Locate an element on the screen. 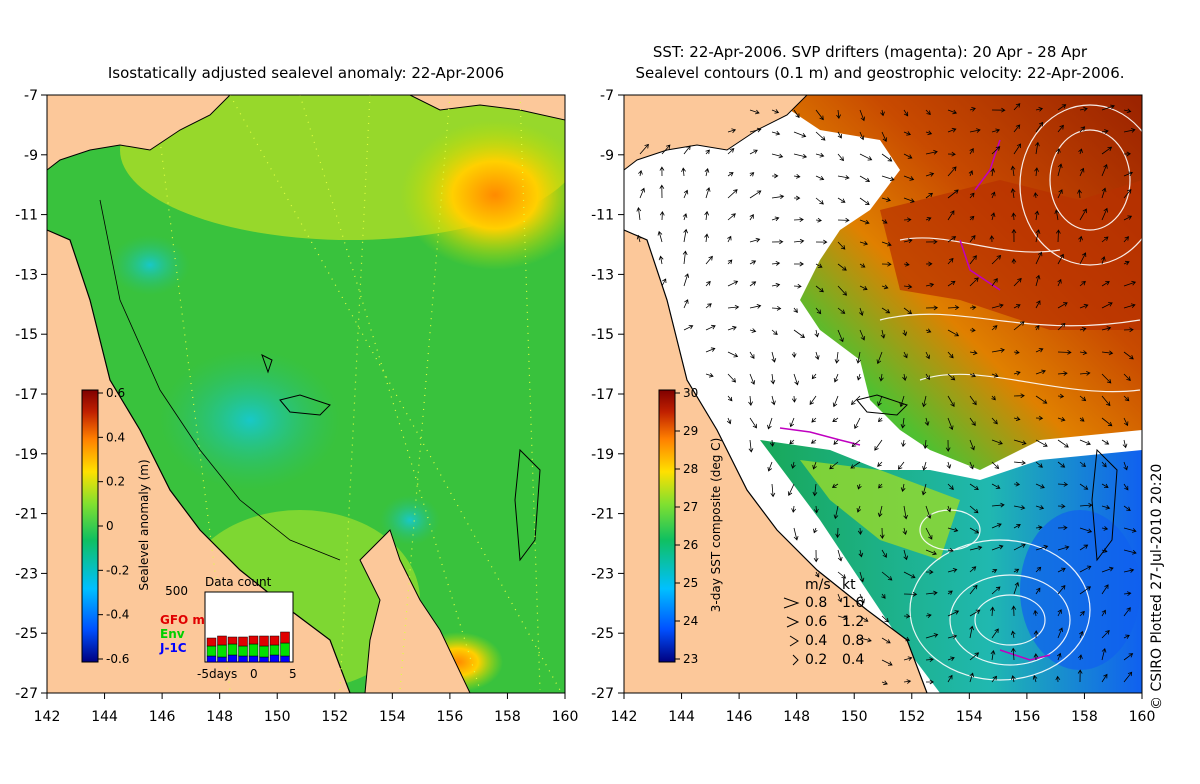  colorbar-tick-label: 0.6 is located at coordinates (115, 393).